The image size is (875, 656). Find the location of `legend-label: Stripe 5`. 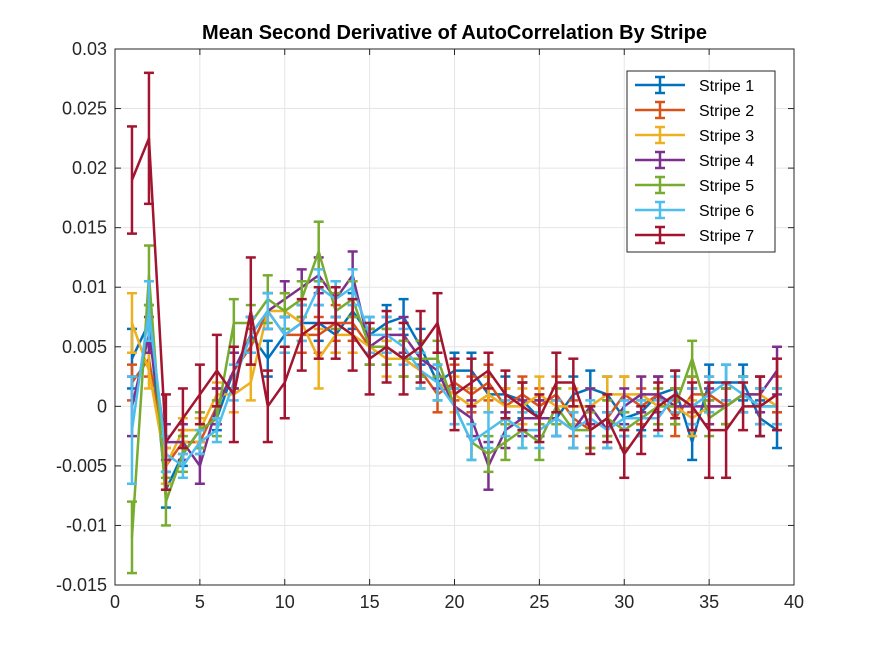

legend-label: Stripe 5 is located at coordinates (726, 186).